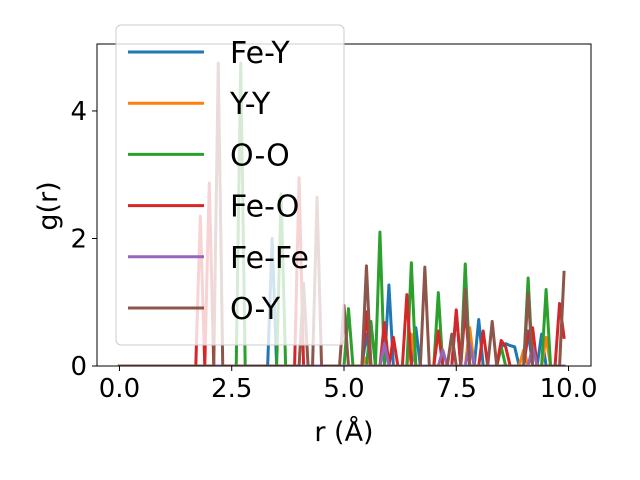 This screenshot has height=480, width=640. I want to click on y-tick-label: 0, so click(78, 367).